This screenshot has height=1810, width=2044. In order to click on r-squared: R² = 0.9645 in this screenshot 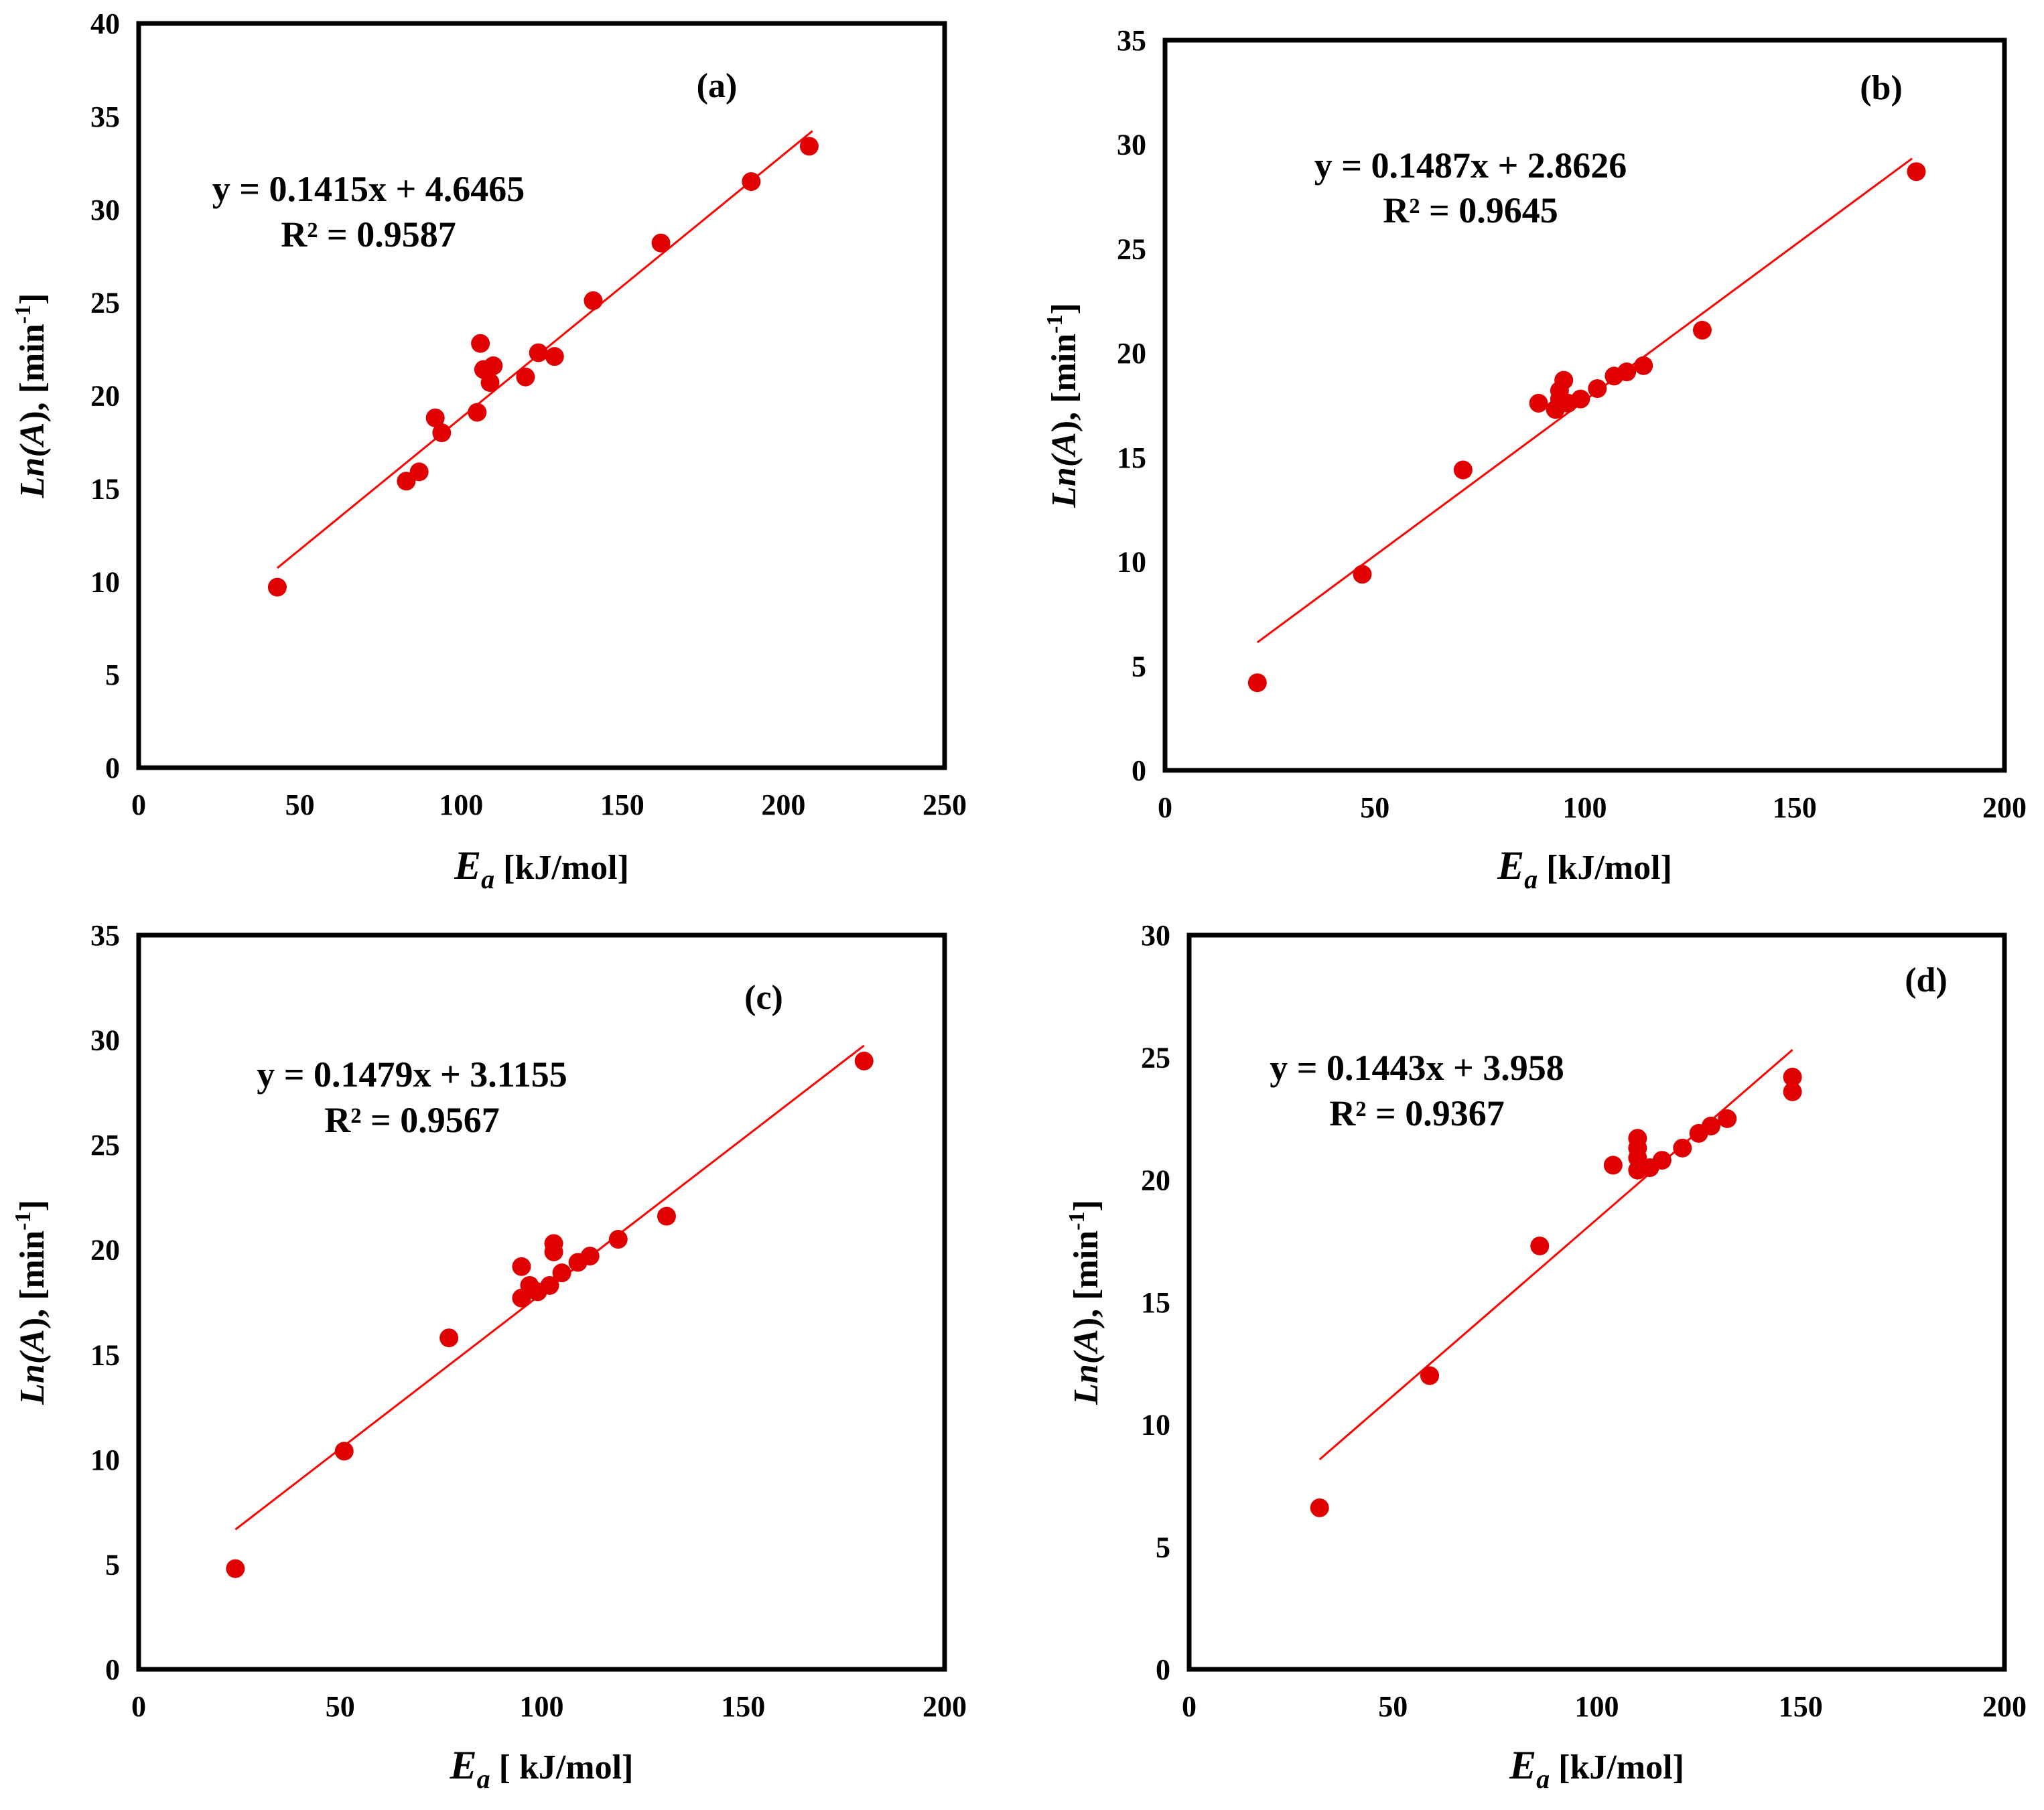, I will do `click(1470, 210)`.